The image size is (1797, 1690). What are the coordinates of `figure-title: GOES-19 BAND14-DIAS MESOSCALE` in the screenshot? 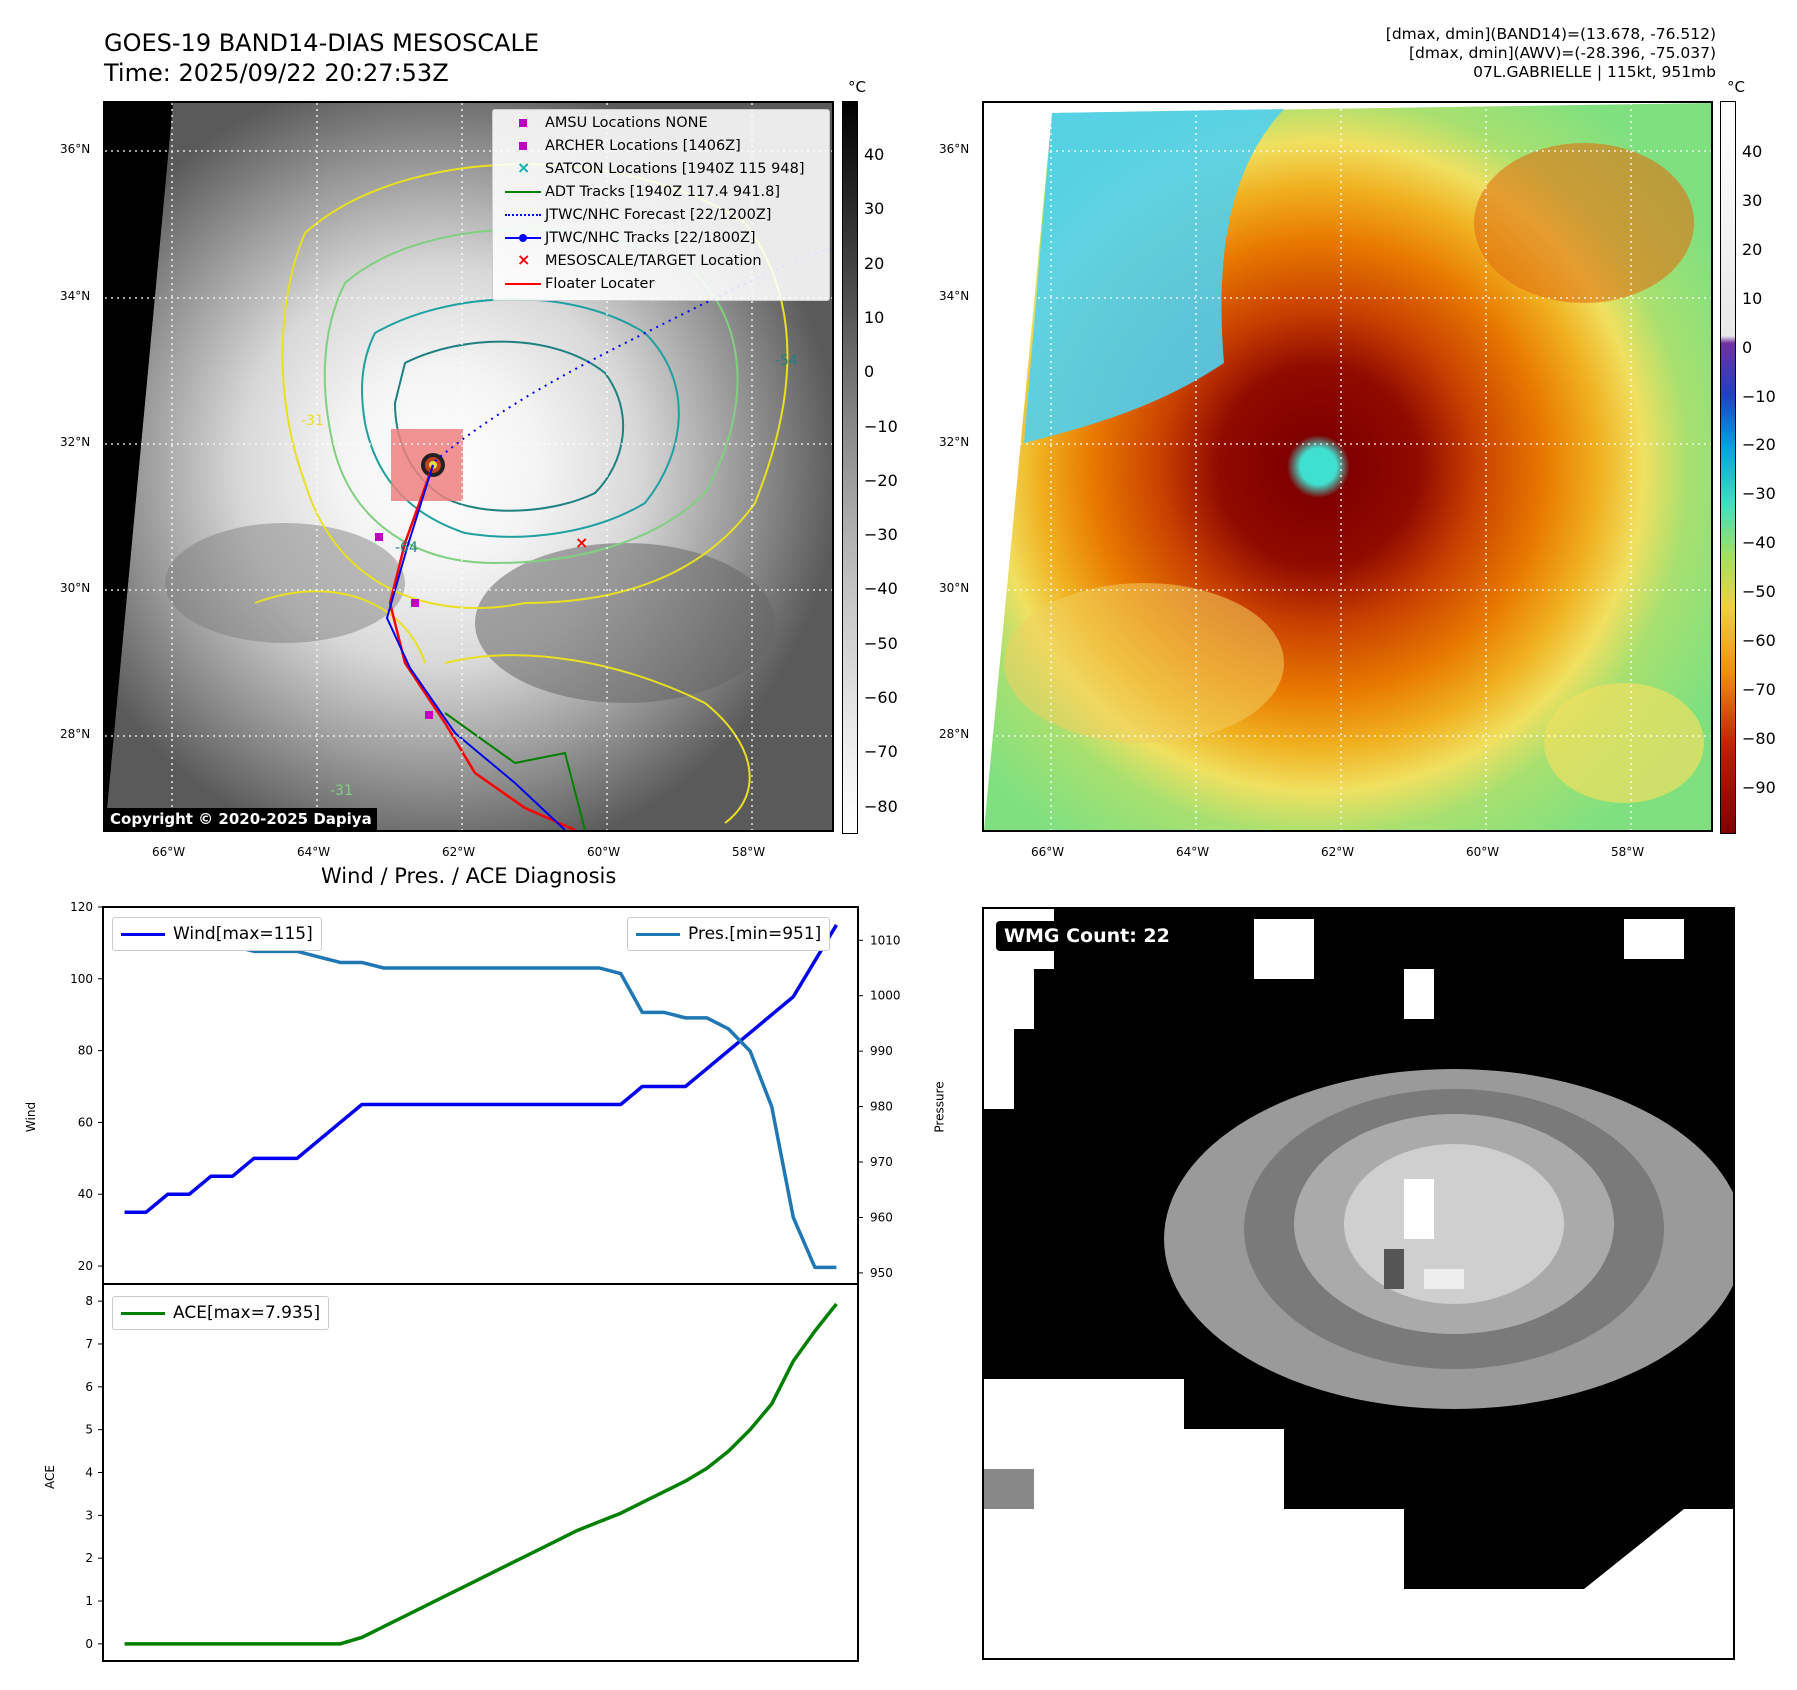 It's located at (322, 43).